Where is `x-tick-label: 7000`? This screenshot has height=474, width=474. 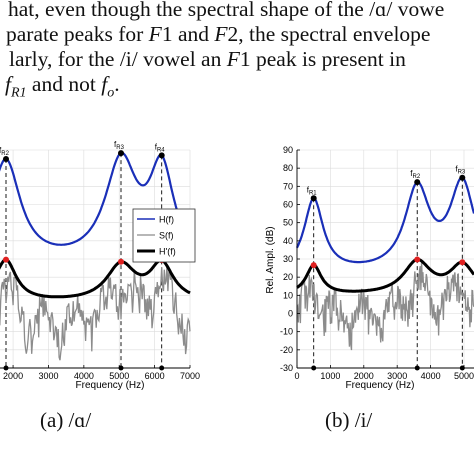
x-tick-label: 7000 is located at coordinates (190, 376).